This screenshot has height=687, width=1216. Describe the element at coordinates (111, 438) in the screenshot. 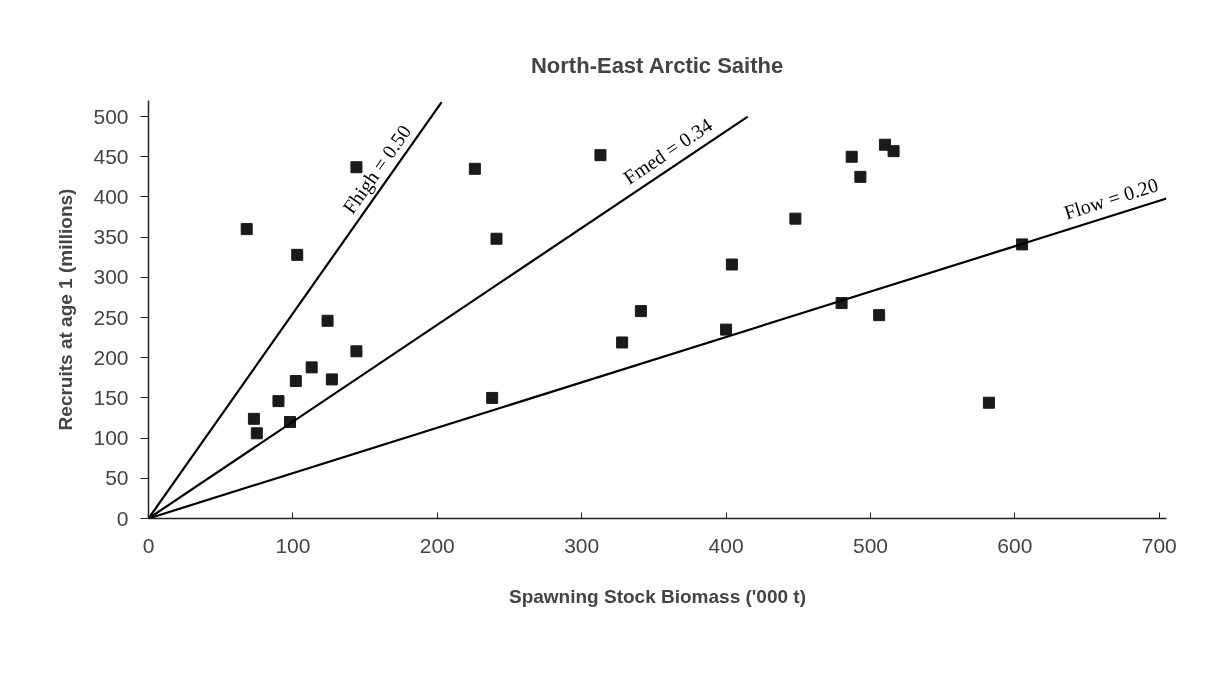

I see `y-tick-label: 100` at that location.